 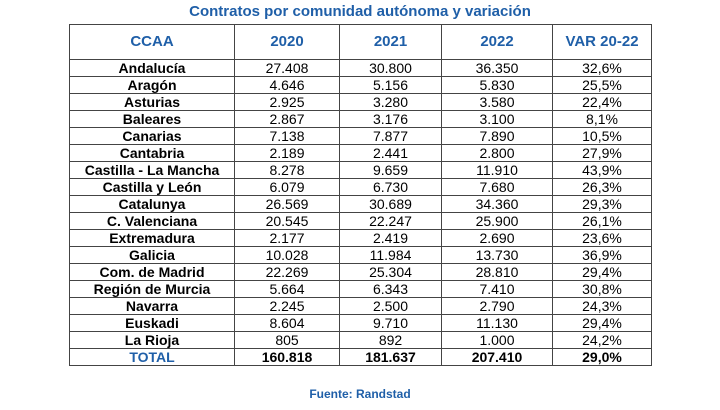 What do you see at coordinates (152, 255) in the screenshot?
I see `region-name-cell: Galicia` at bounding box center [152, 255].